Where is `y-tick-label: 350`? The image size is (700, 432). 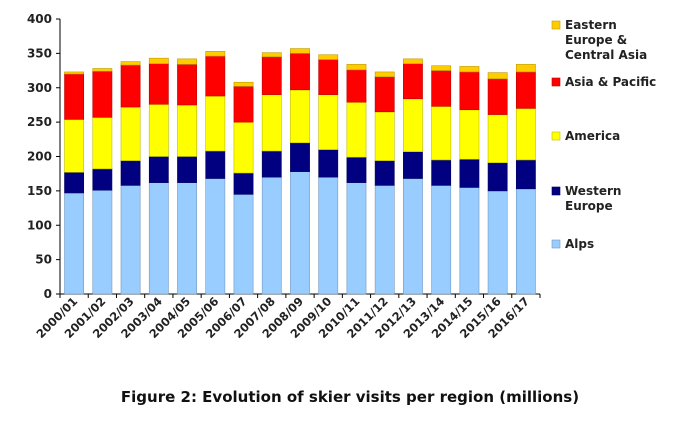 y-tick-label: 350 is located at coordinates (39, 53).